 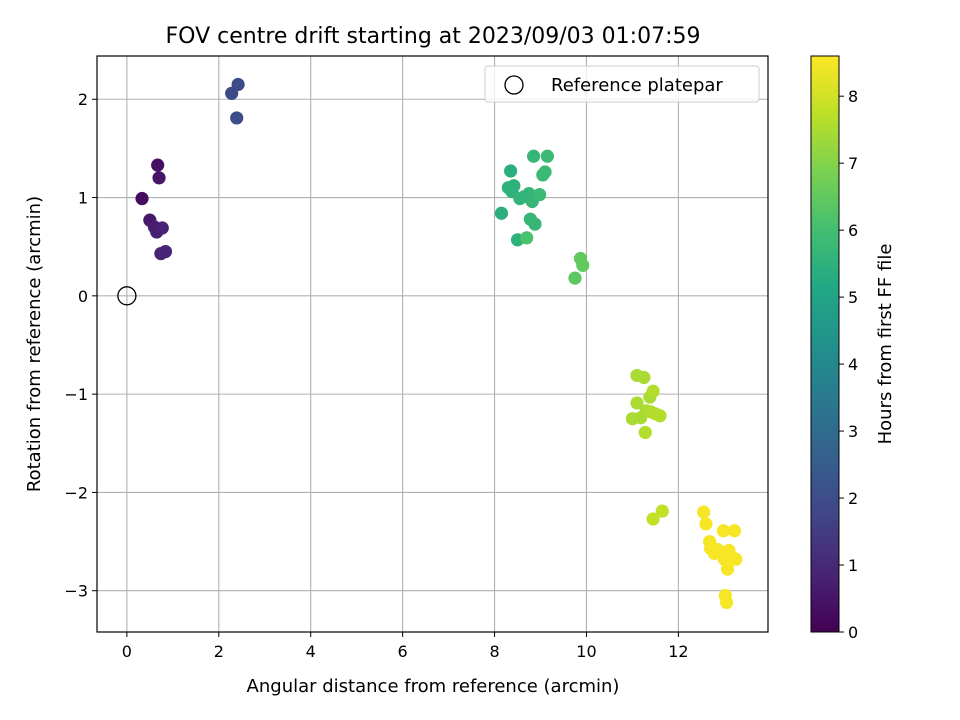 I want to click on y-tick-label: 2, so click(x=83, y=99).